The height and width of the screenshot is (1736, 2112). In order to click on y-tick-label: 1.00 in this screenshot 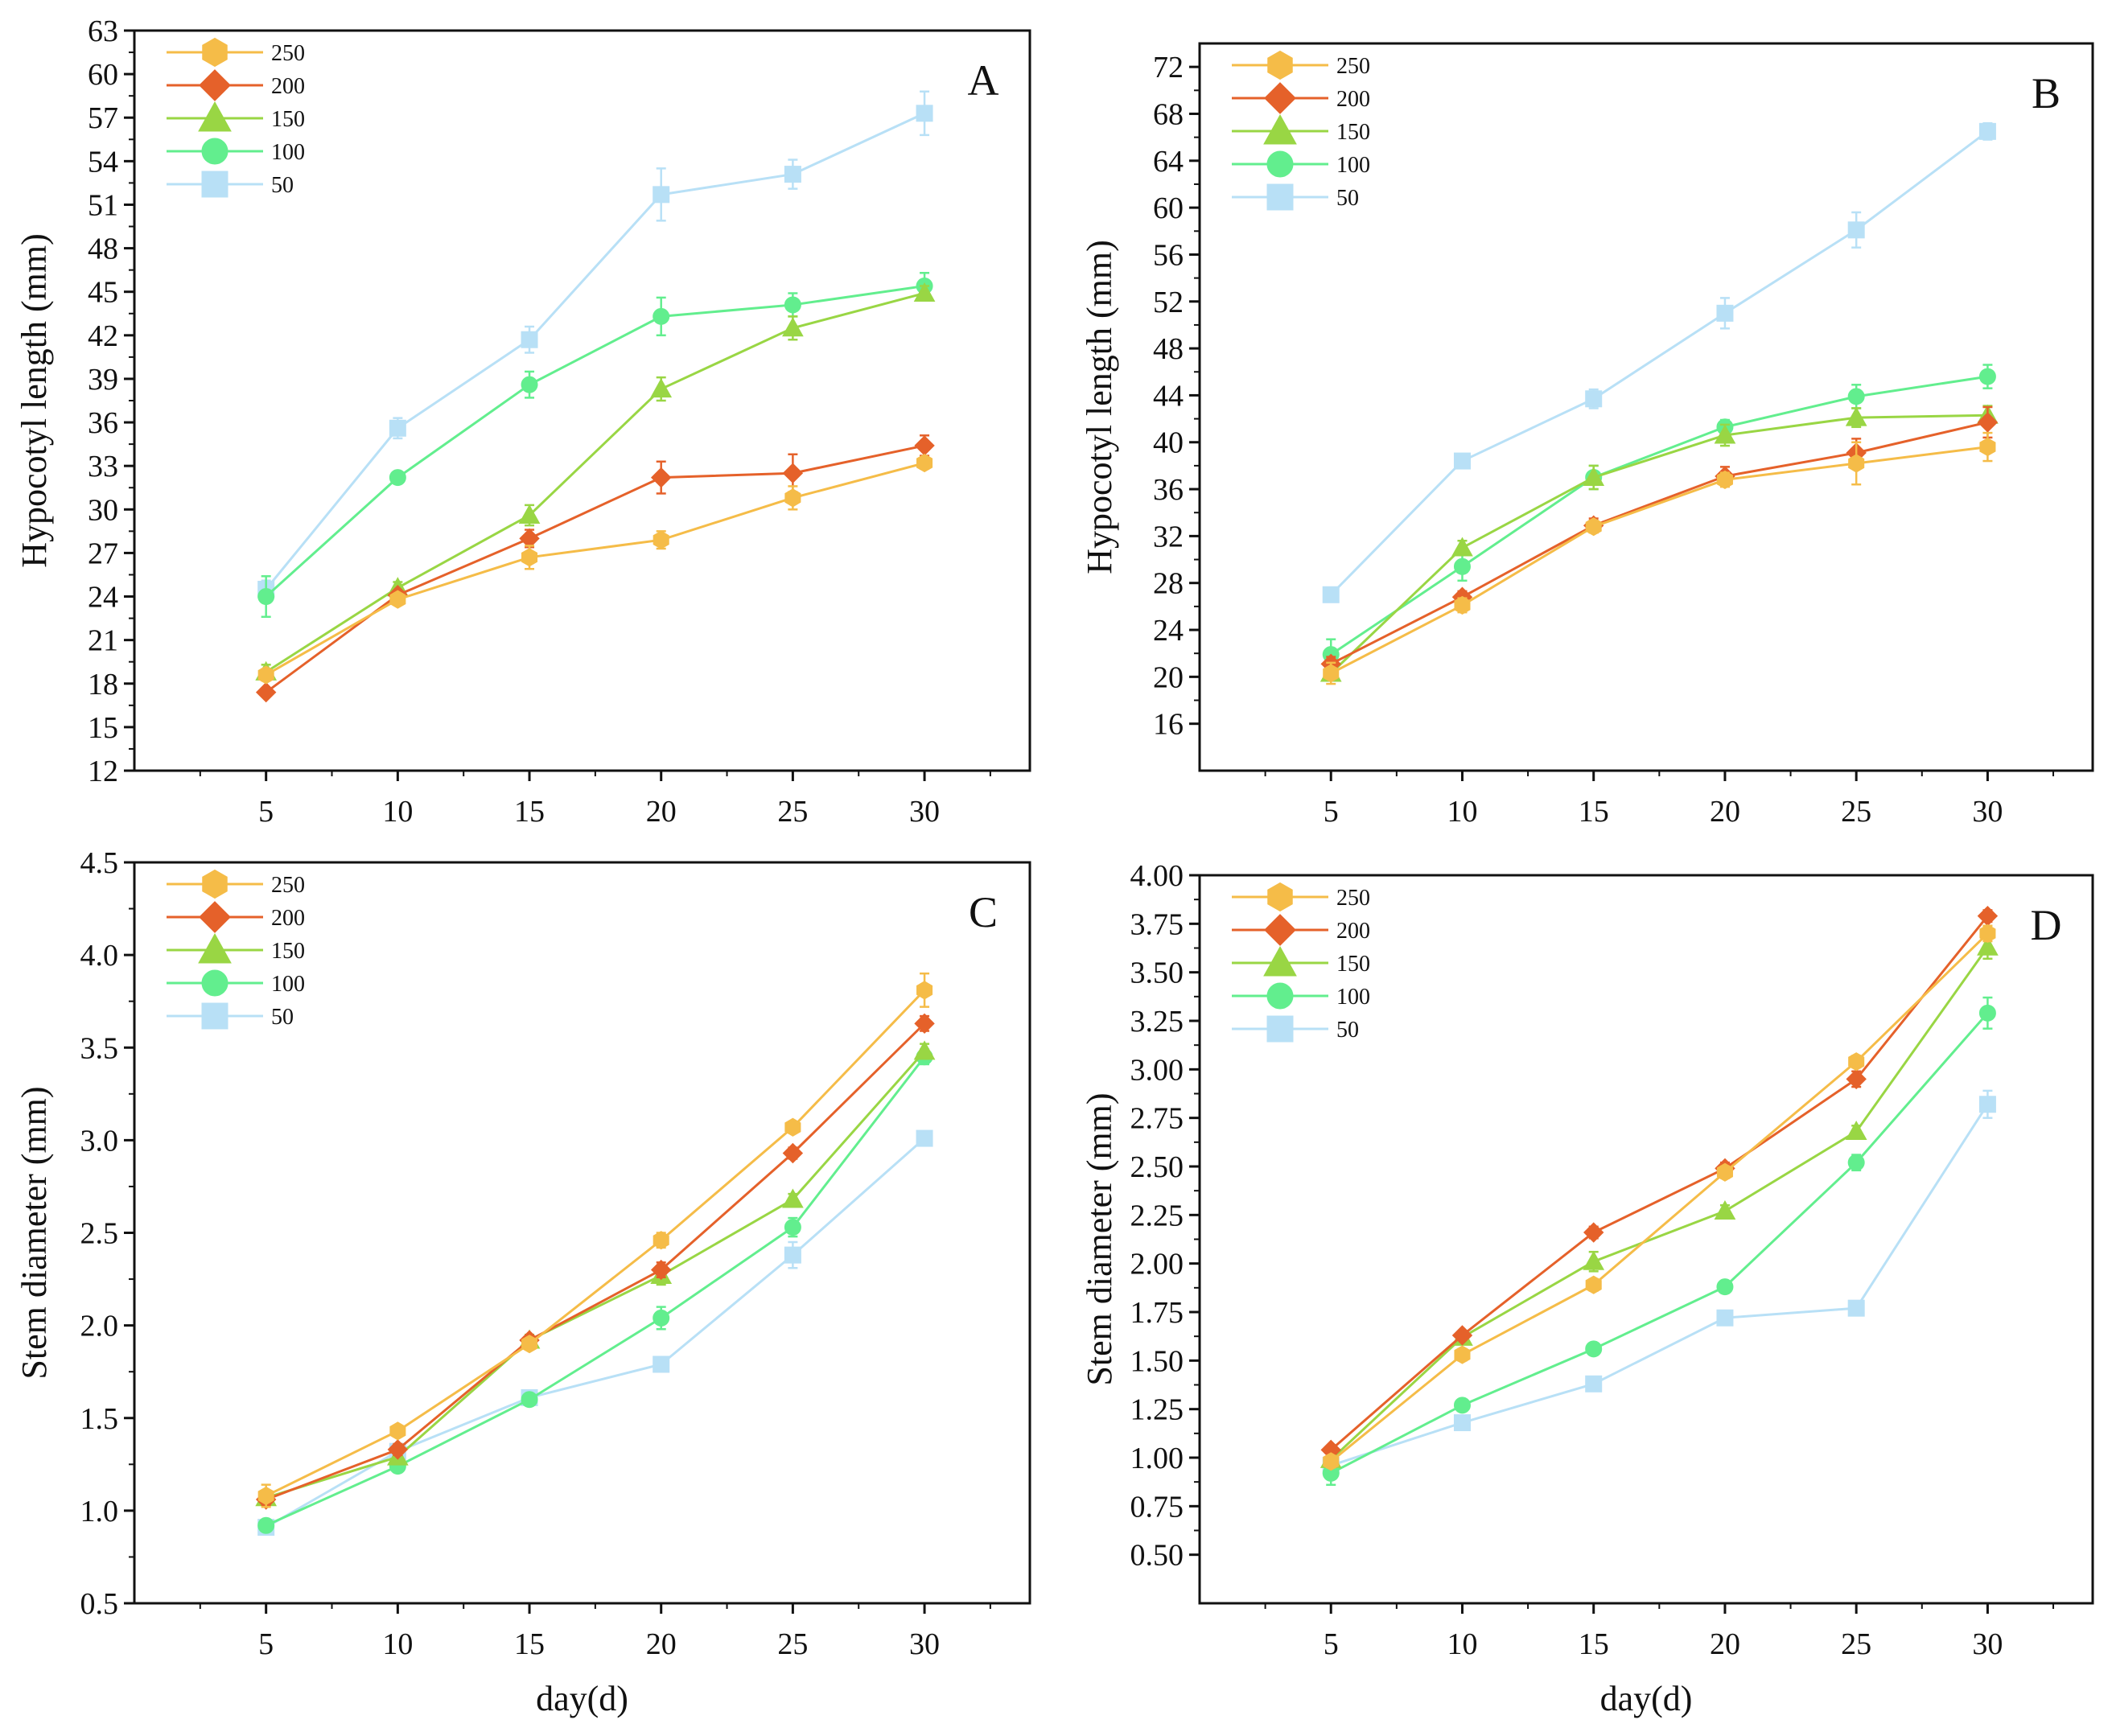, I will do `click(1157, 1458)`.